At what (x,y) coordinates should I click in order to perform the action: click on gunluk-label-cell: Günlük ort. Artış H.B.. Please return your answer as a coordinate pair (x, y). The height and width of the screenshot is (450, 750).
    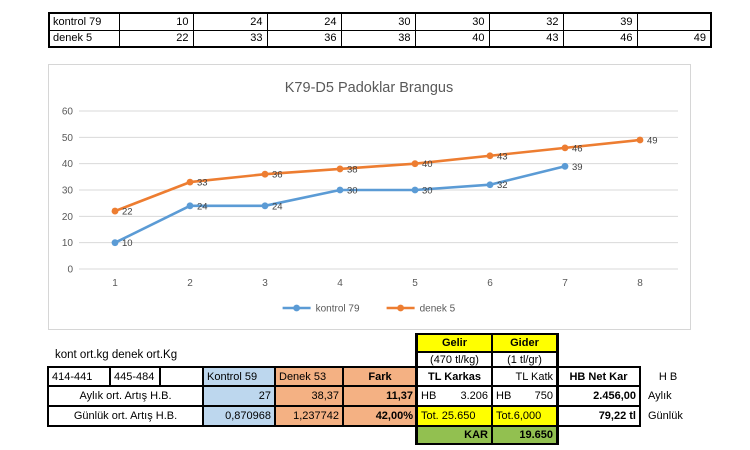
    Looking at the image, I should click on (125, 416).